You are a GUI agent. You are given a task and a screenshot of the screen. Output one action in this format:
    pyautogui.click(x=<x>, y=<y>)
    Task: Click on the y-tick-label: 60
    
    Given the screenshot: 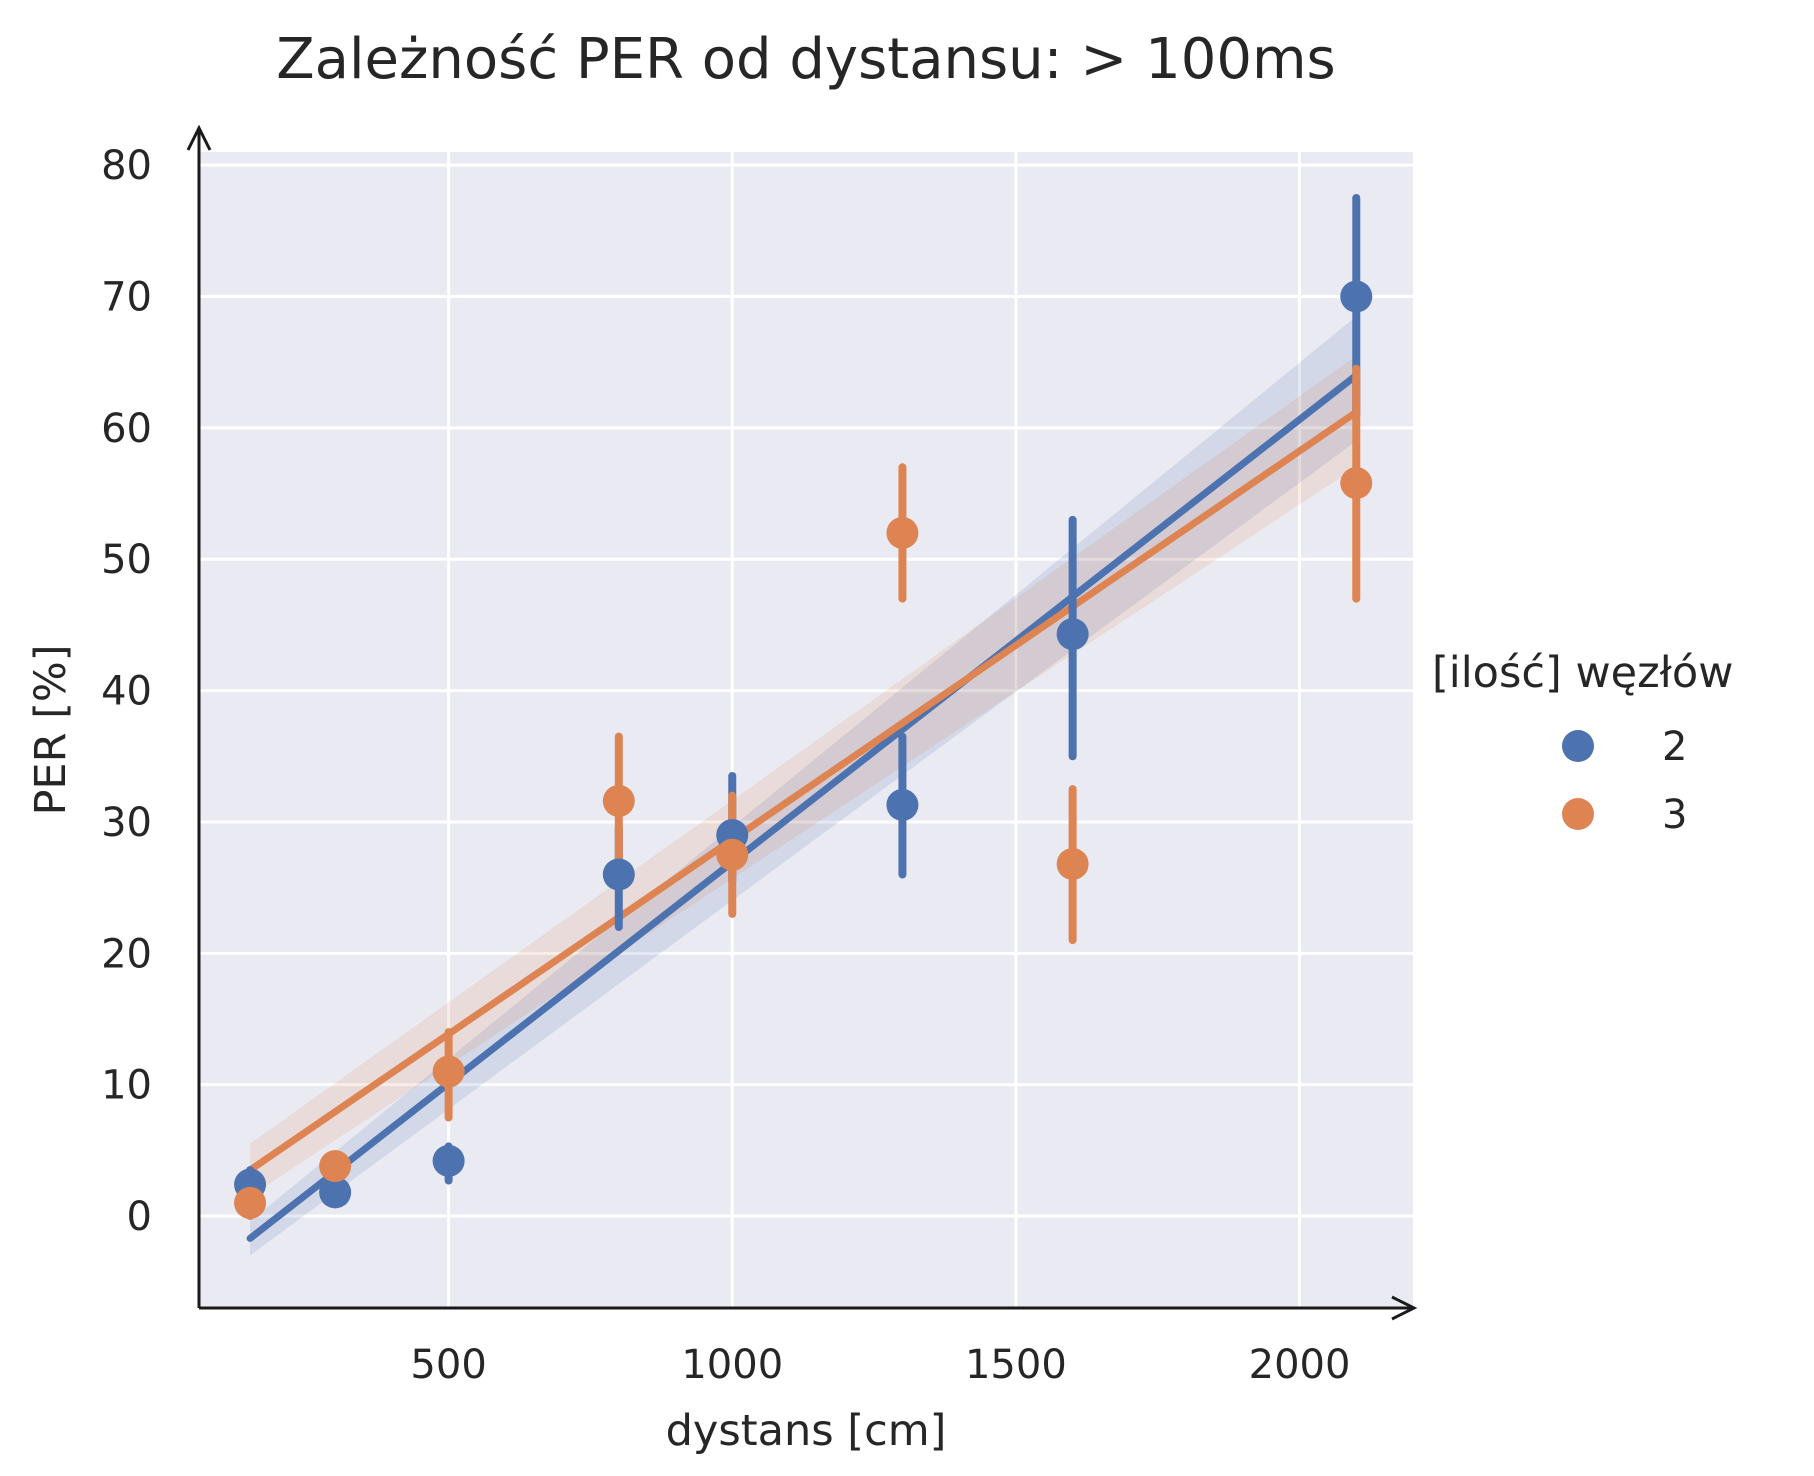 What is the action you would take?
    pyautogui.click(x=126, y=429)
    